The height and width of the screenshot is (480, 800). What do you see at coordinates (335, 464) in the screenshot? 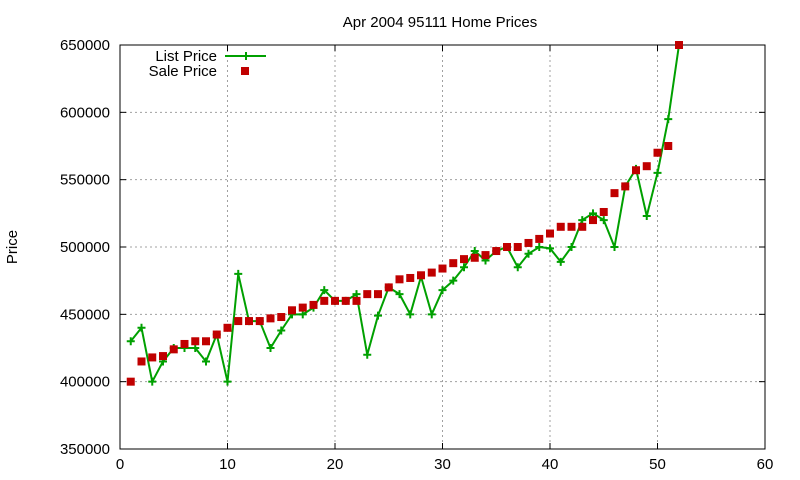
I see `x-tick-label: 20` at bounding box center [335, 464].